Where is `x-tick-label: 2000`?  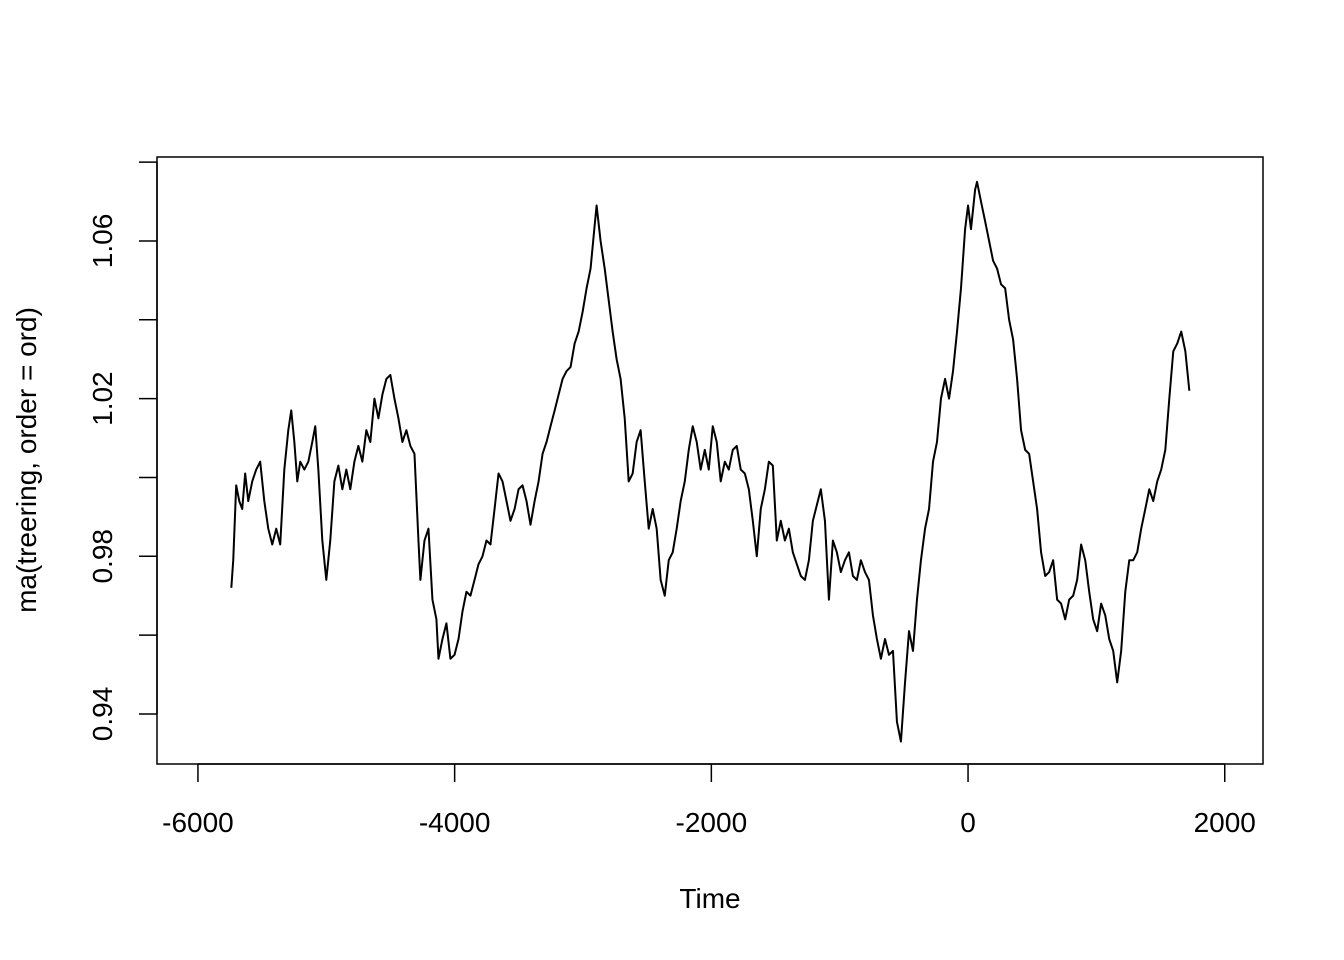 x-tick-label: 2000 is located at coordinates (1225, 822).